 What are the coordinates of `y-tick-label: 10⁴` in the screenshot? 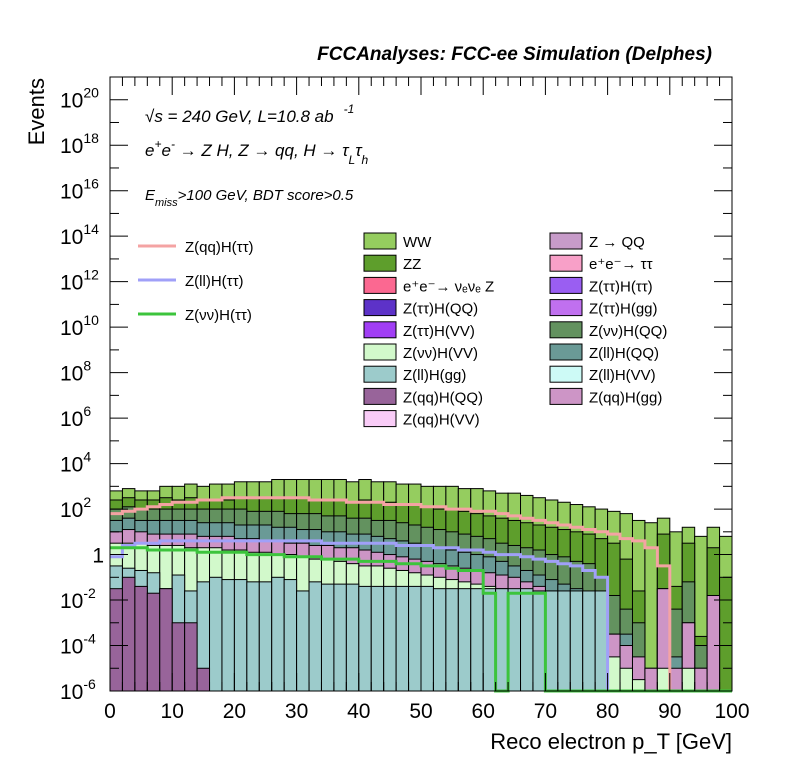 It's located at (75, 463).